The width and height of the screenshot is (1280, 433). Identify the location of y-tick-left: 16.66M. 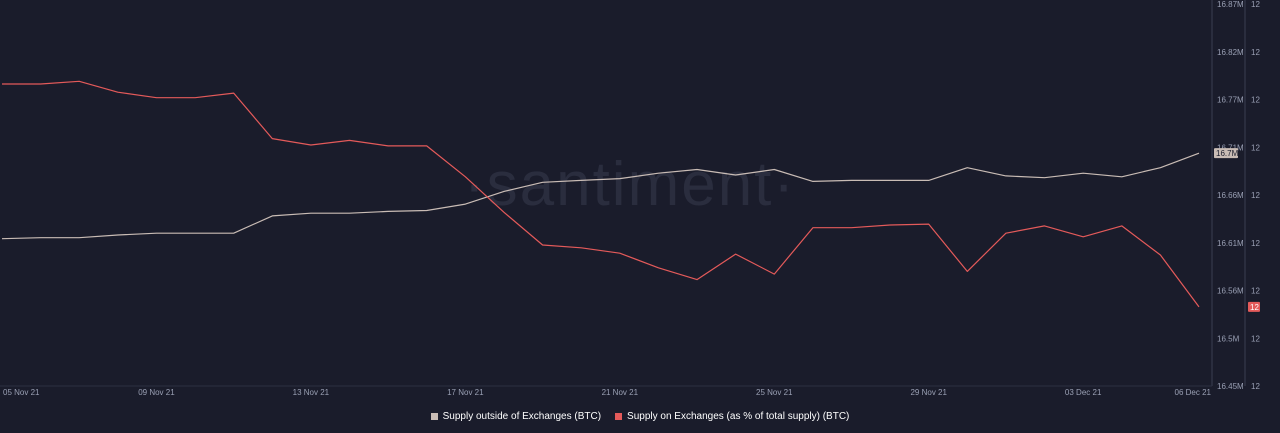
(1230, 195).